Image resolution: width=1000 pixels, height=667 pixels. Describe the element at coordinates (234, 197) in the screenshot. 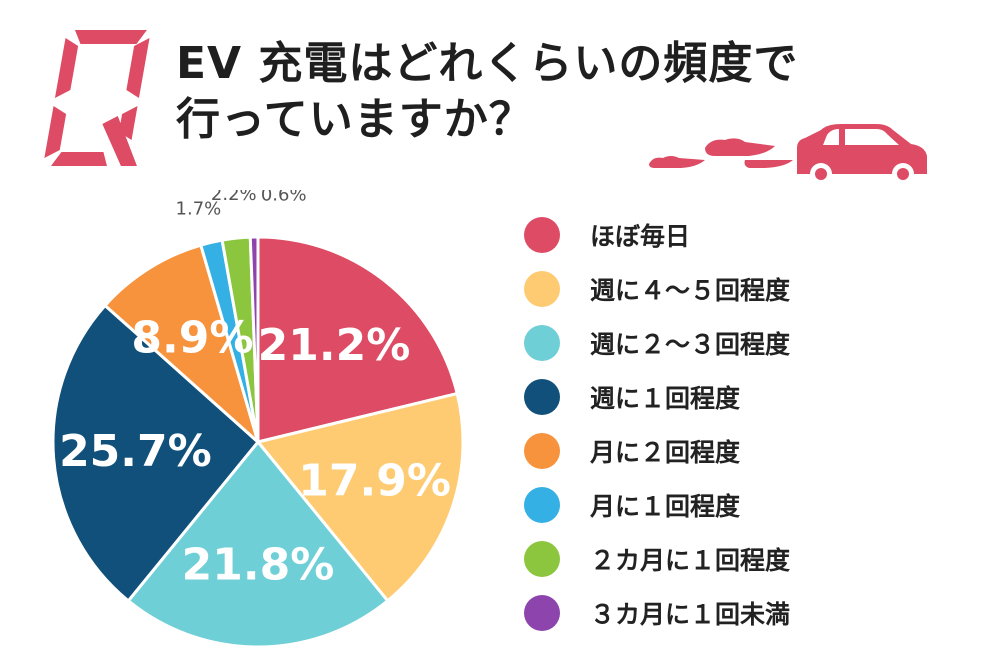

I see `pie-label-7: 2.2%` at that location.